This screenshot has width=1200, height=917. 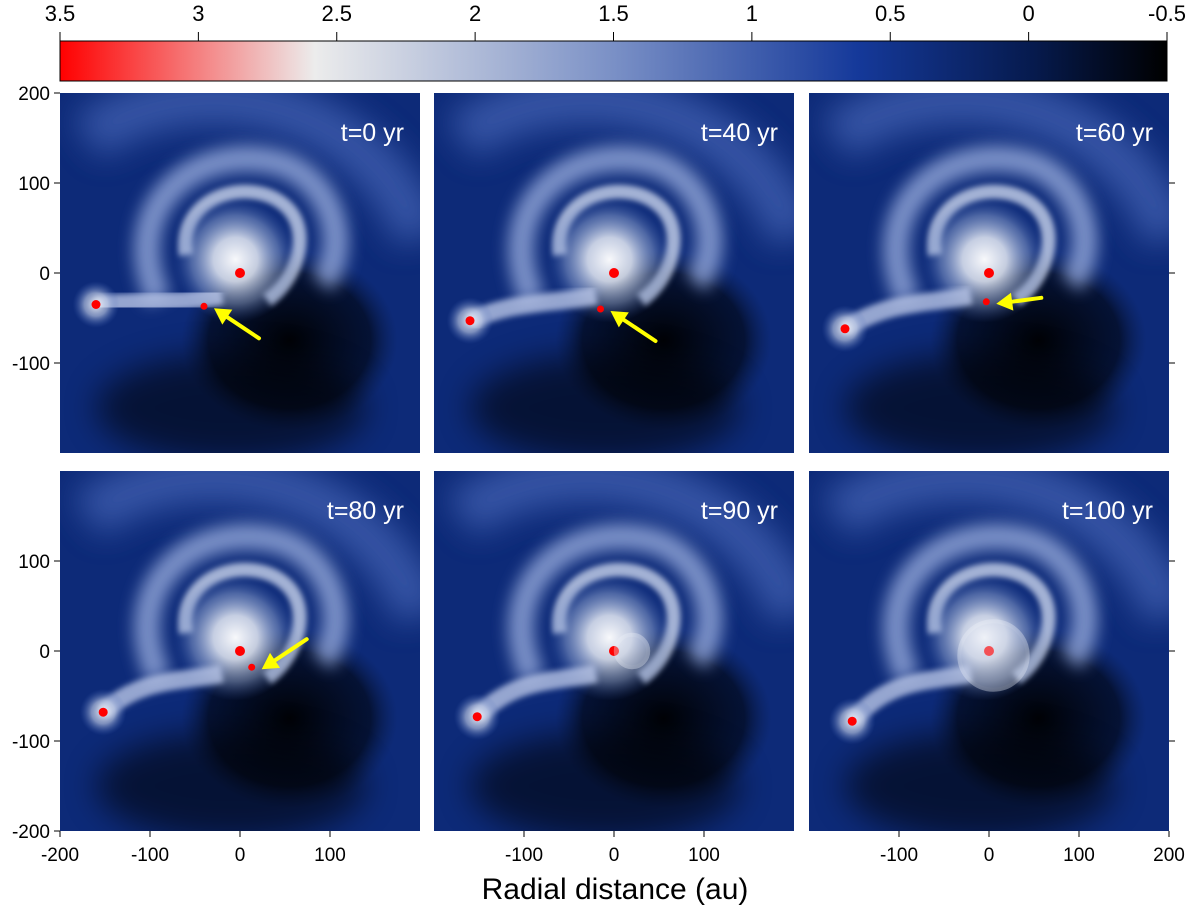 I want to click on colorbar-ticks: 3.5 3 2.5 2 1.5 1 0.5 0 -0.5, so click(x=615, y=21).